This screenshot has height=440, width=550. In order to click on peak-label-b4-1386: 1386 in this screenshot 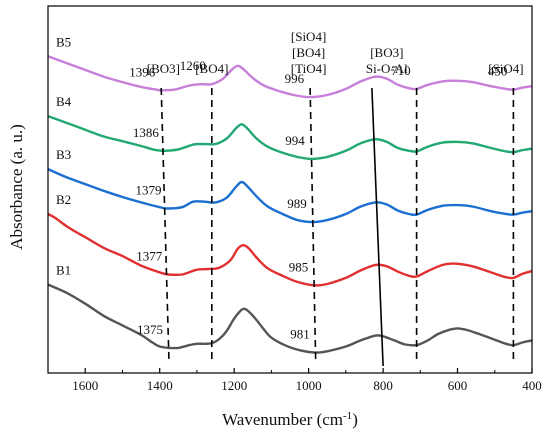, I will do `click(146, 132)`.